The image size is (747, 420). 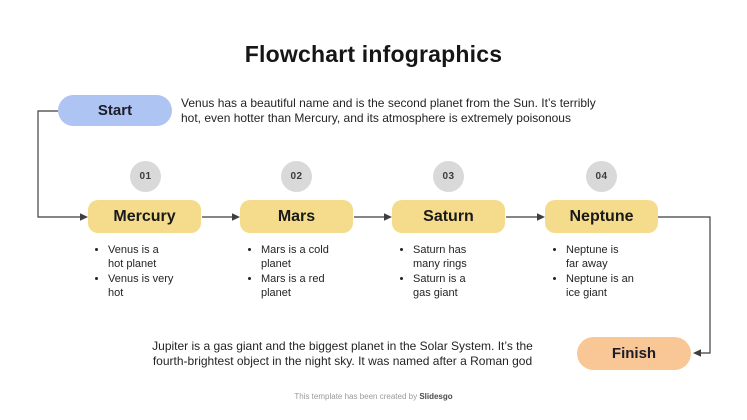 I want to click on step-box-mercury: Mercury, so click(x=144, y=216).